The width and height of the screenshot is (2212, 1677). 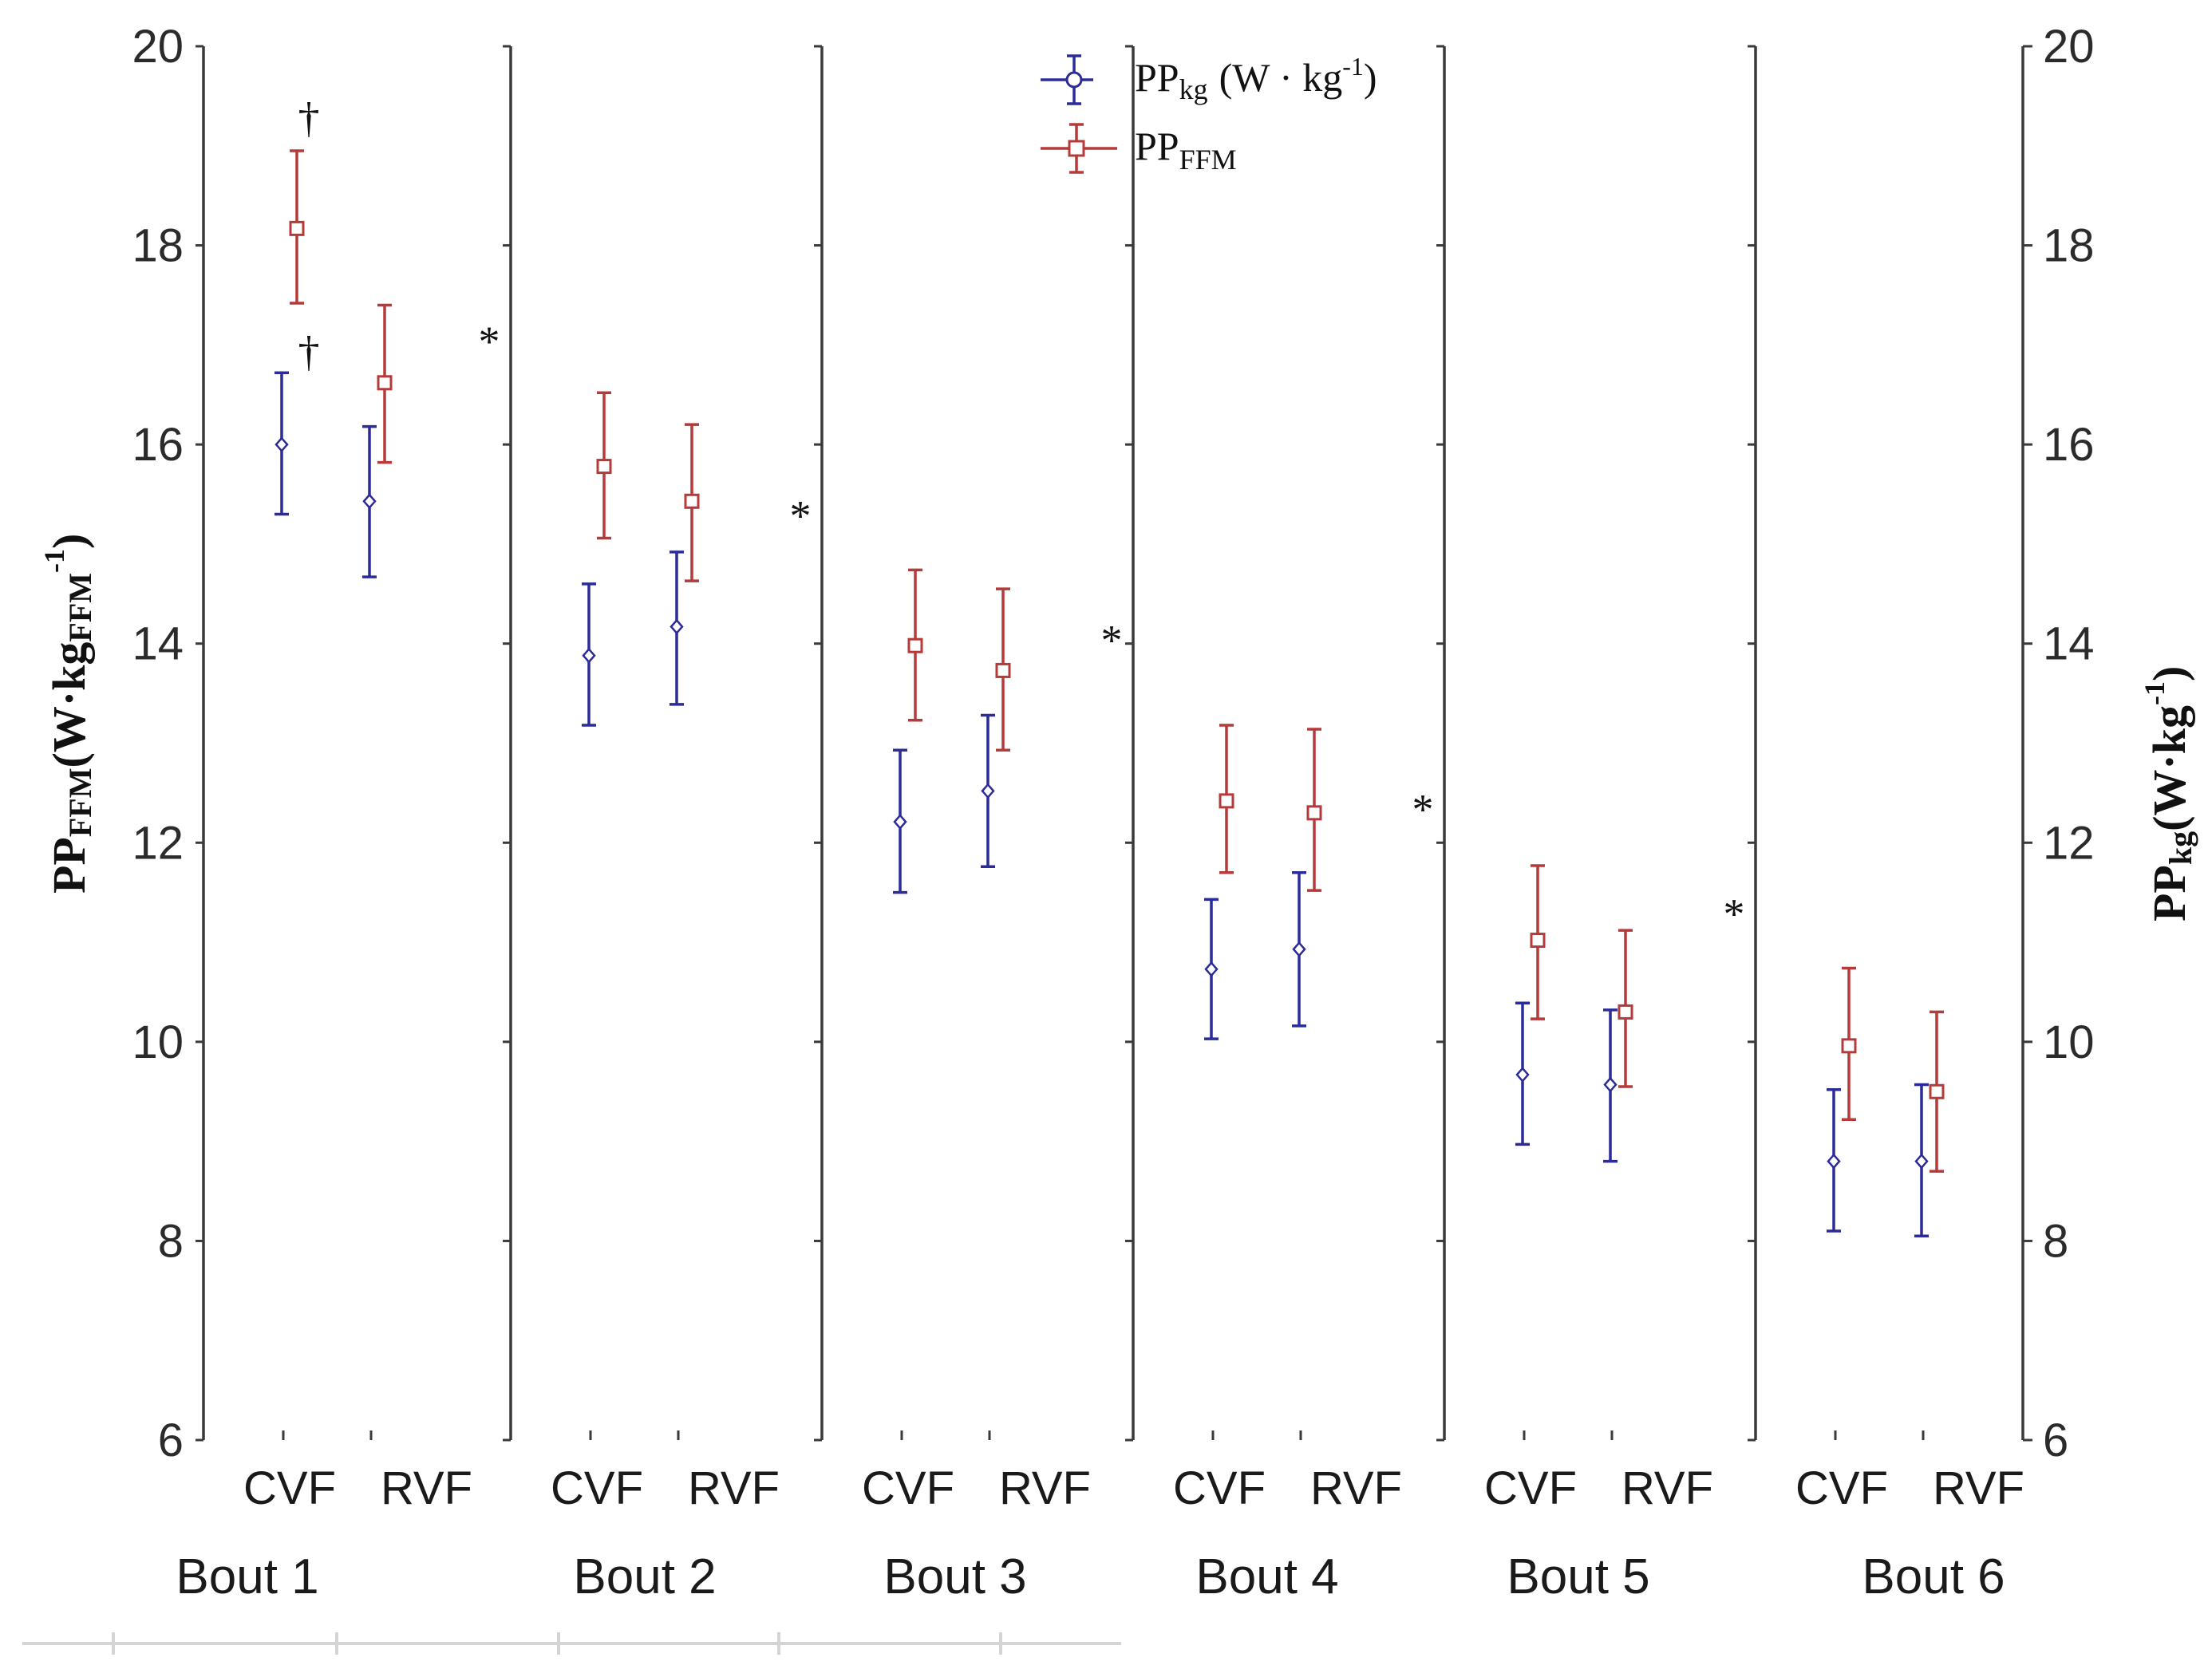 What do you see at coordinates (69, 705) in the screenshot?
I see `left-y-label-unit: (W·kg` at bounding box center [69, 705].